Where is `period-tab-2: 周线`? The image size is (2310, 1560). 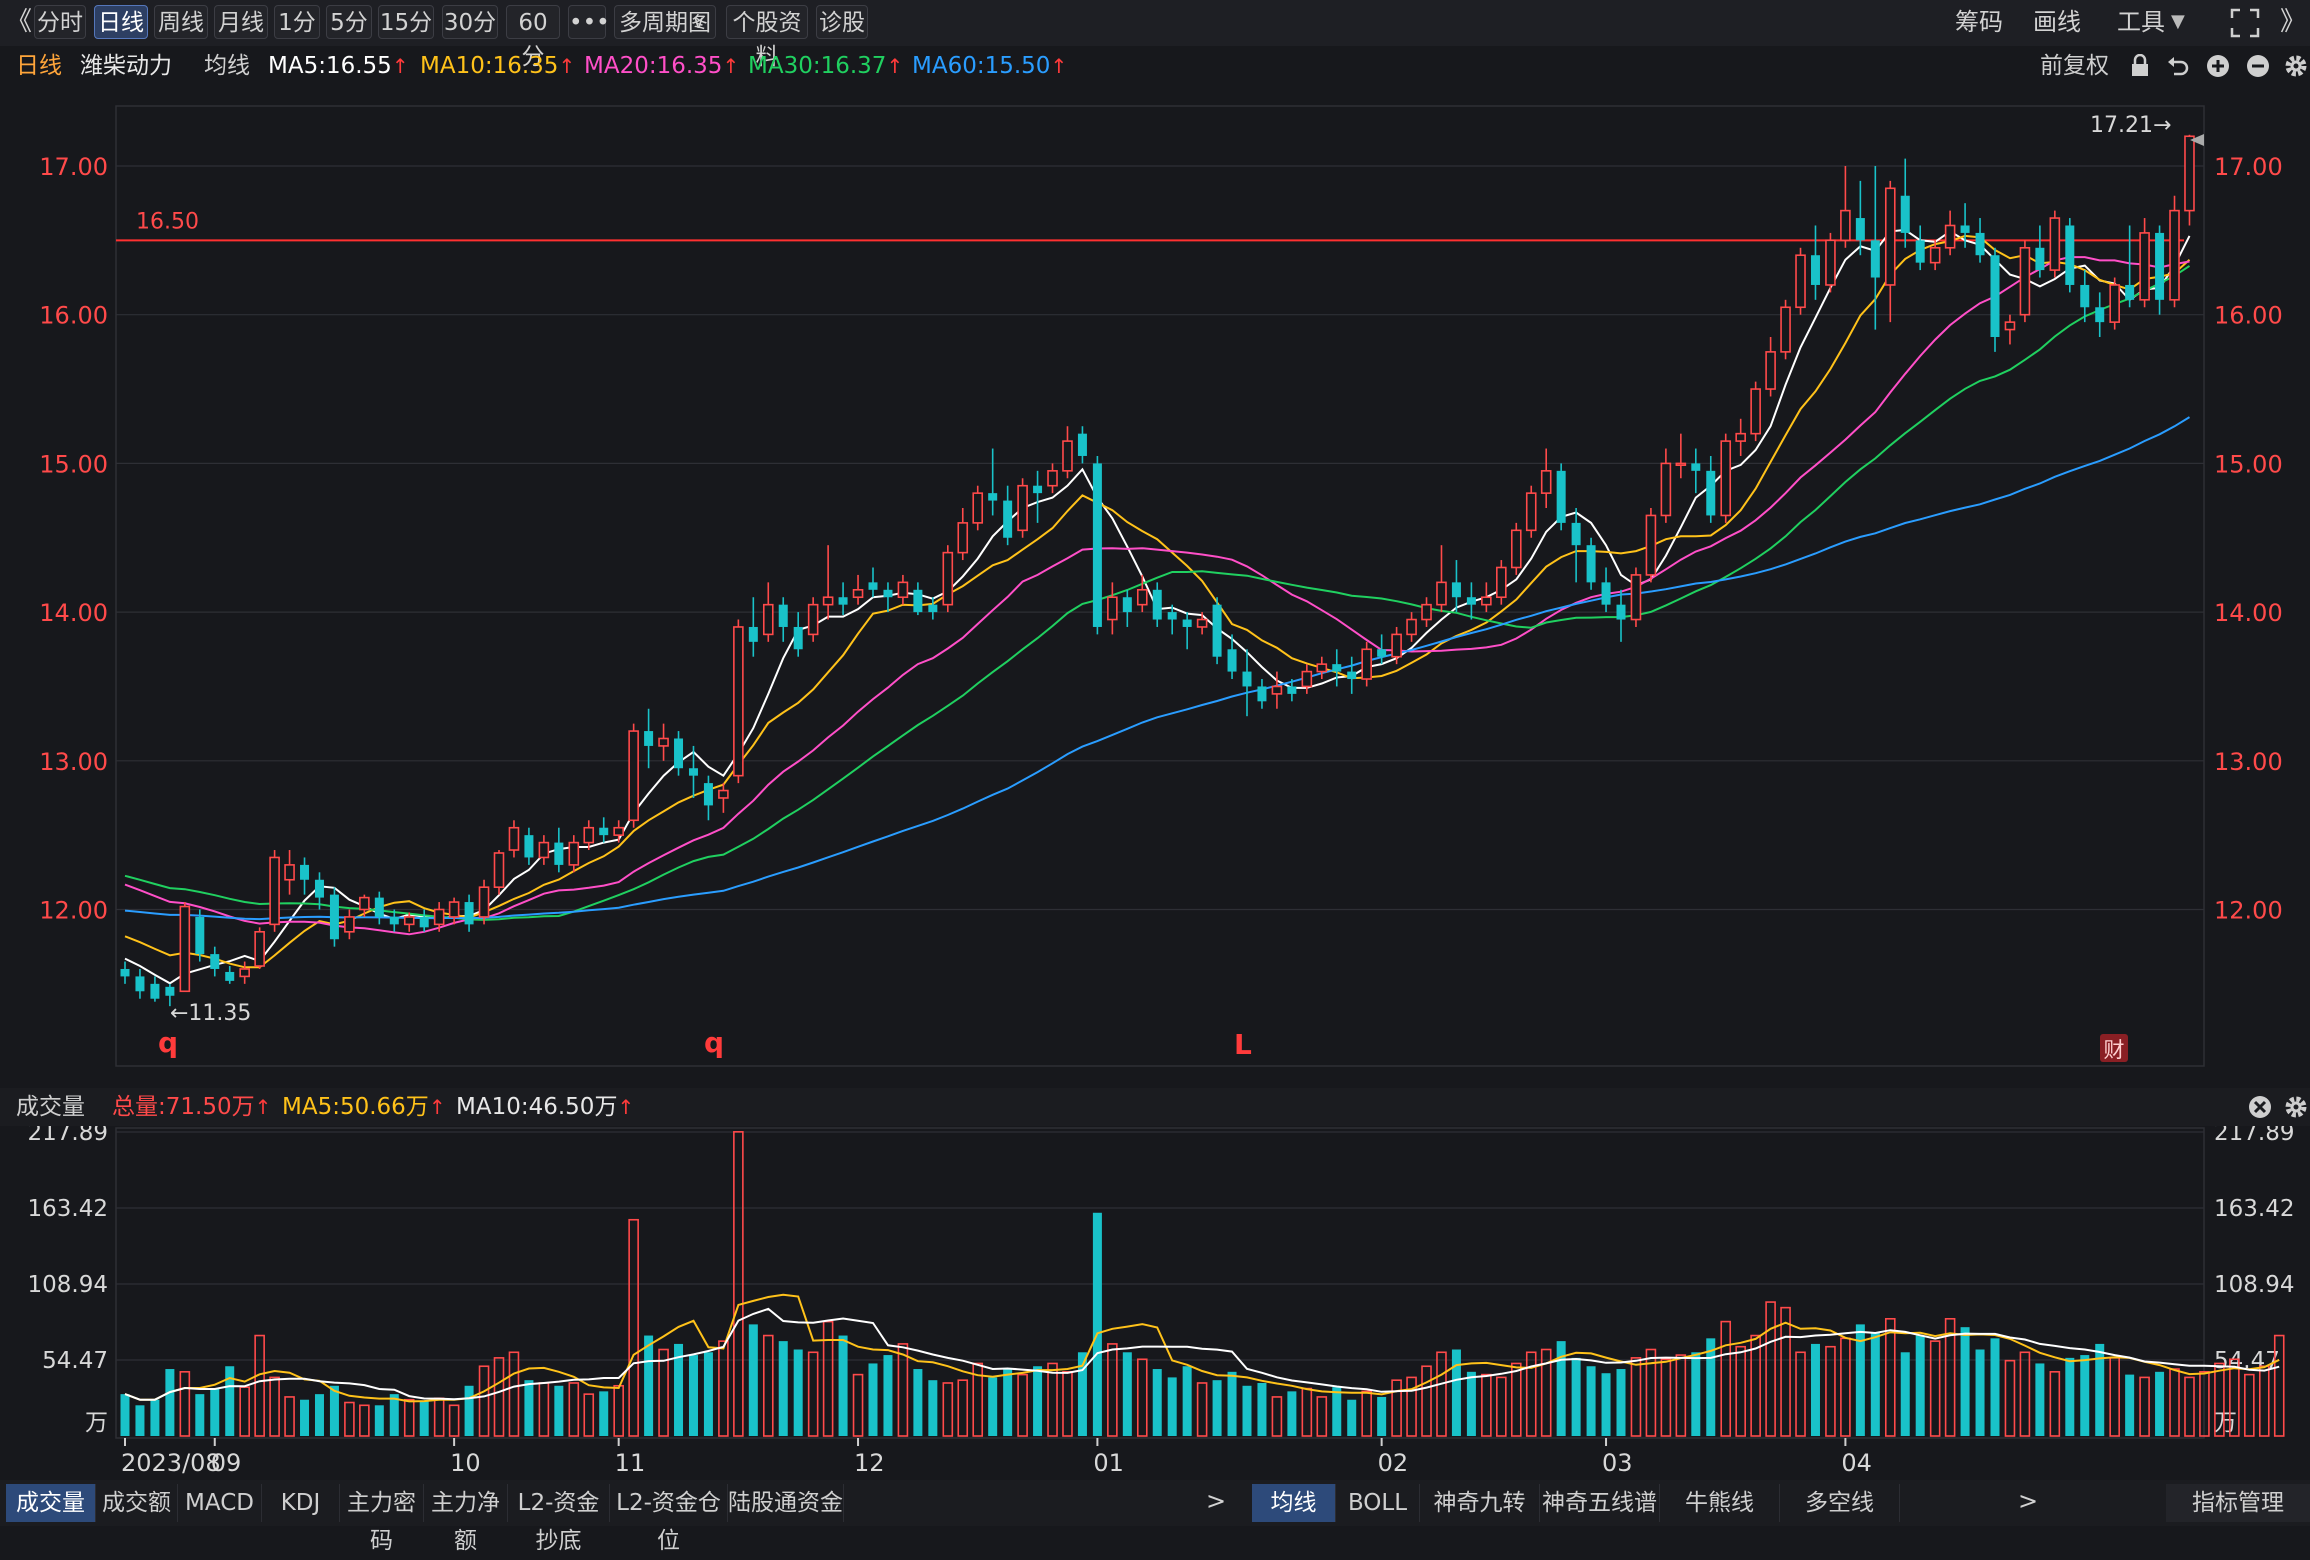 period-tab-2: 周线 is located at coordinates (181, 22).